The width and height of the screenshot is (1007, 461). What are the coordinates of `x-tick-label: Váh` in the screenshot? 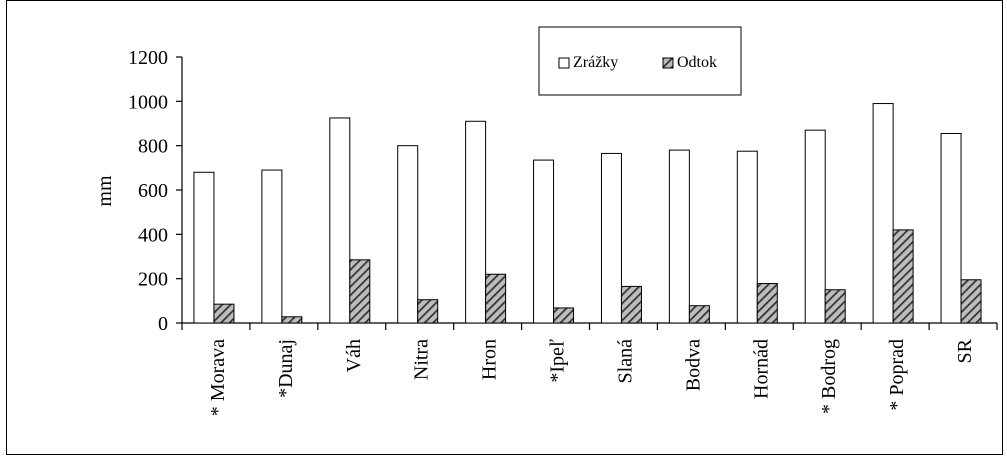 It's located at (354, 355).